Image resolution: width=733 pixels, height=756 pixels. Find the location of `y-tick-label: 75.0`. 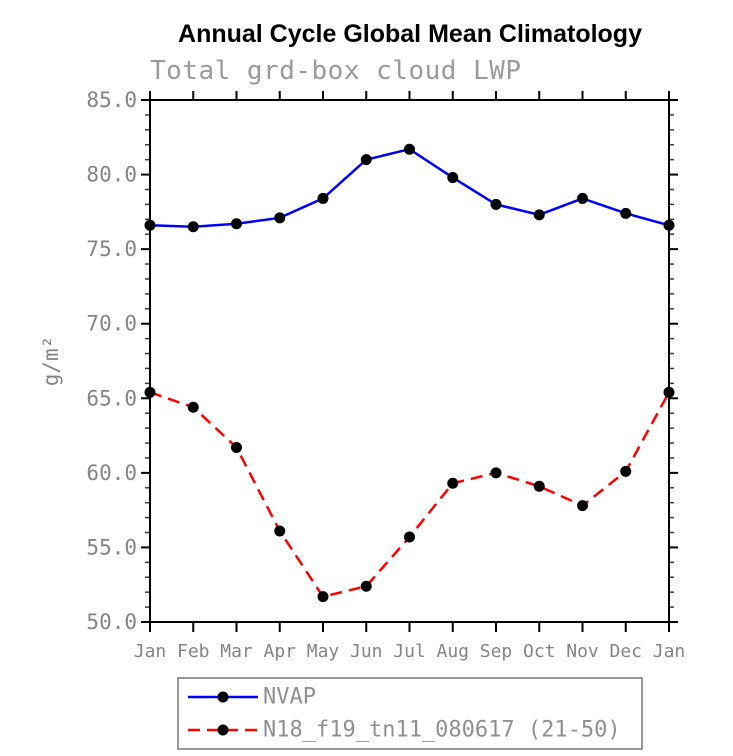

y-tick-label: 75.0 is located at coordinates (111, 249).